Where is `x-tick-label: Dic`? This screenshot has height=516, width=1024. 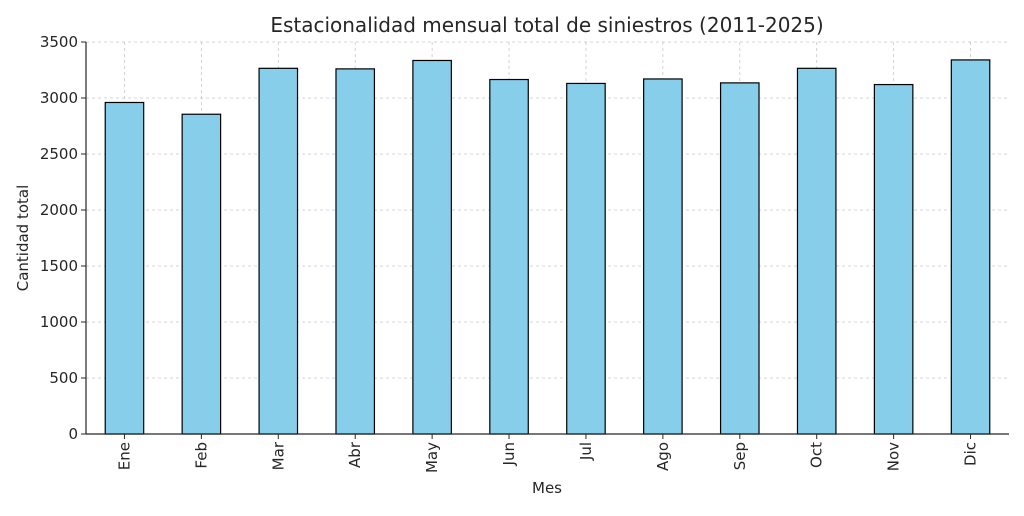
x-tick-label: Dic is located at coordinates (971, 454).